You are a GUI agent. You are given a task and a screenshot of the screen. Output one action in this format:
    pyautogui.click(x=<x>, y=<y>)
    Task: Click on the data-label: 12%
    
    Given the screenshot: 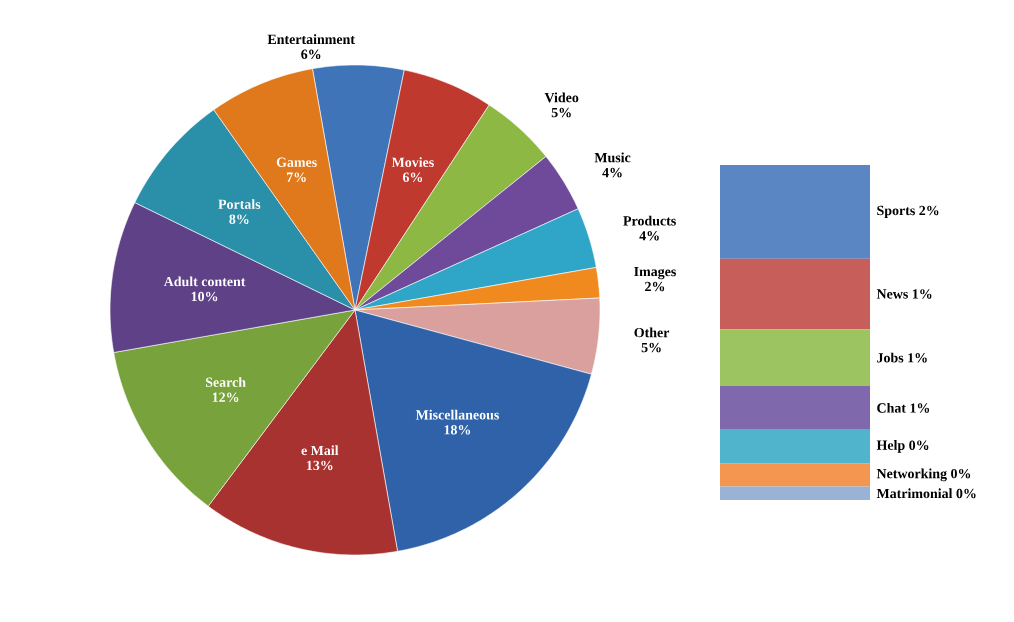 What is the action you would take?
    pyautogui.click(x=225, y=397)
    